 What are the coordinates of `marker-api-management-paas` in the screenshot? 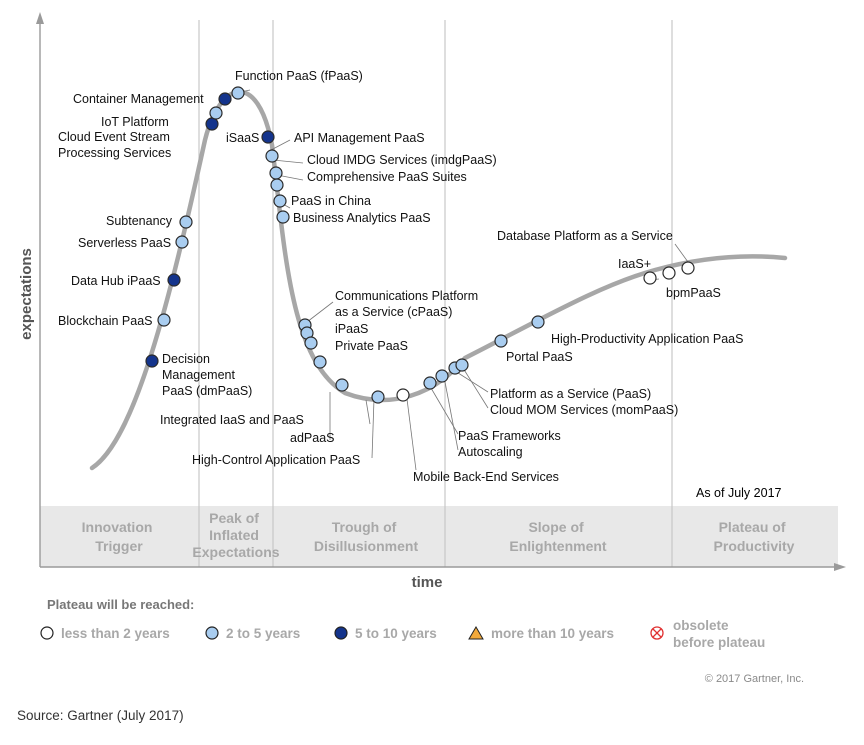 It's located at (272, 156).